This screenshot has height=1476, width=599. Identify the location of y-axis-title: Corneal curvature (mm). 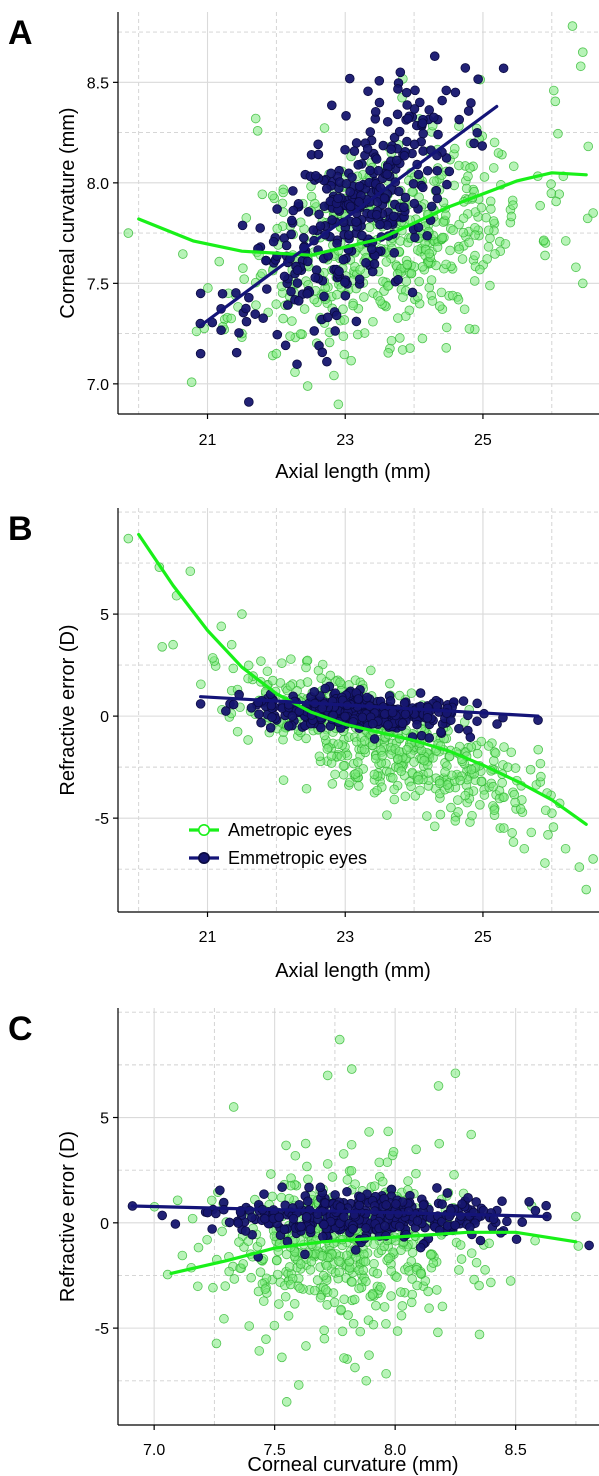
(68, 212).